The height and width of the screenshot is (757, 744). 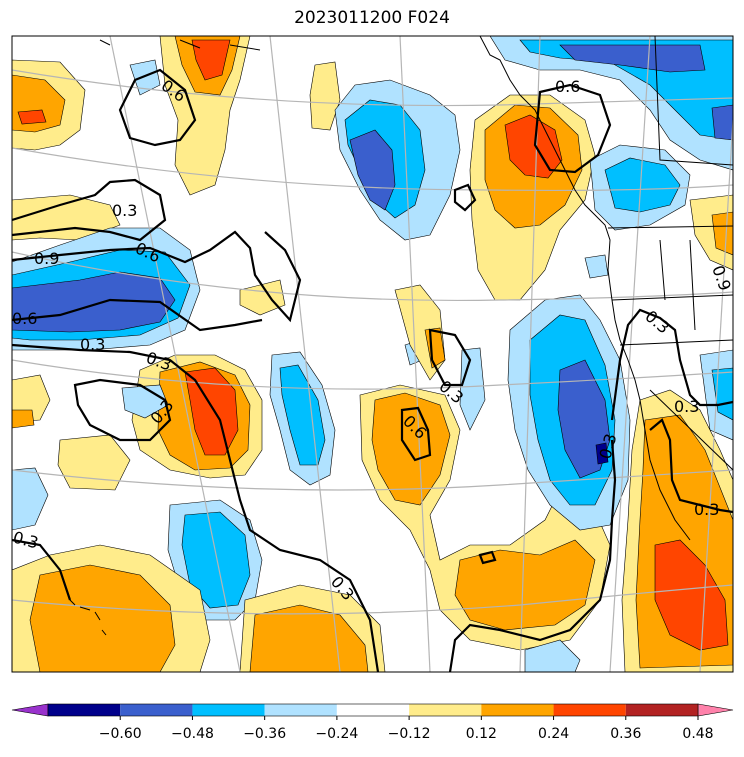 I want to click on colorbar-tick-label: 0.48, so click(x=697, y=734).